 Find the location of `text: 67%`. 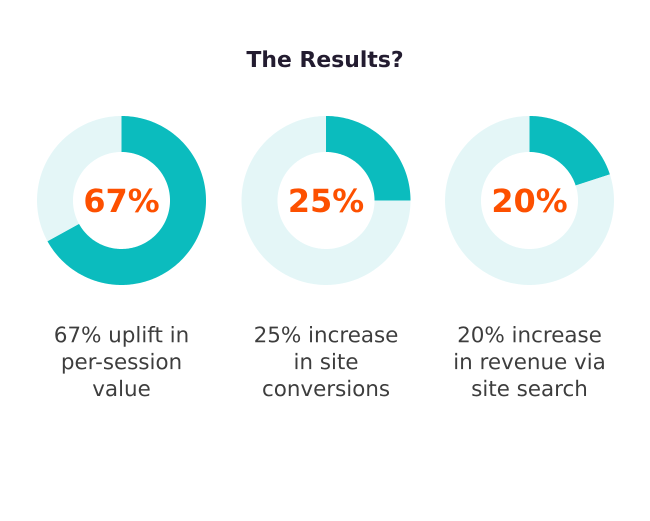

text: 67% is located at coordinates (122, 200).